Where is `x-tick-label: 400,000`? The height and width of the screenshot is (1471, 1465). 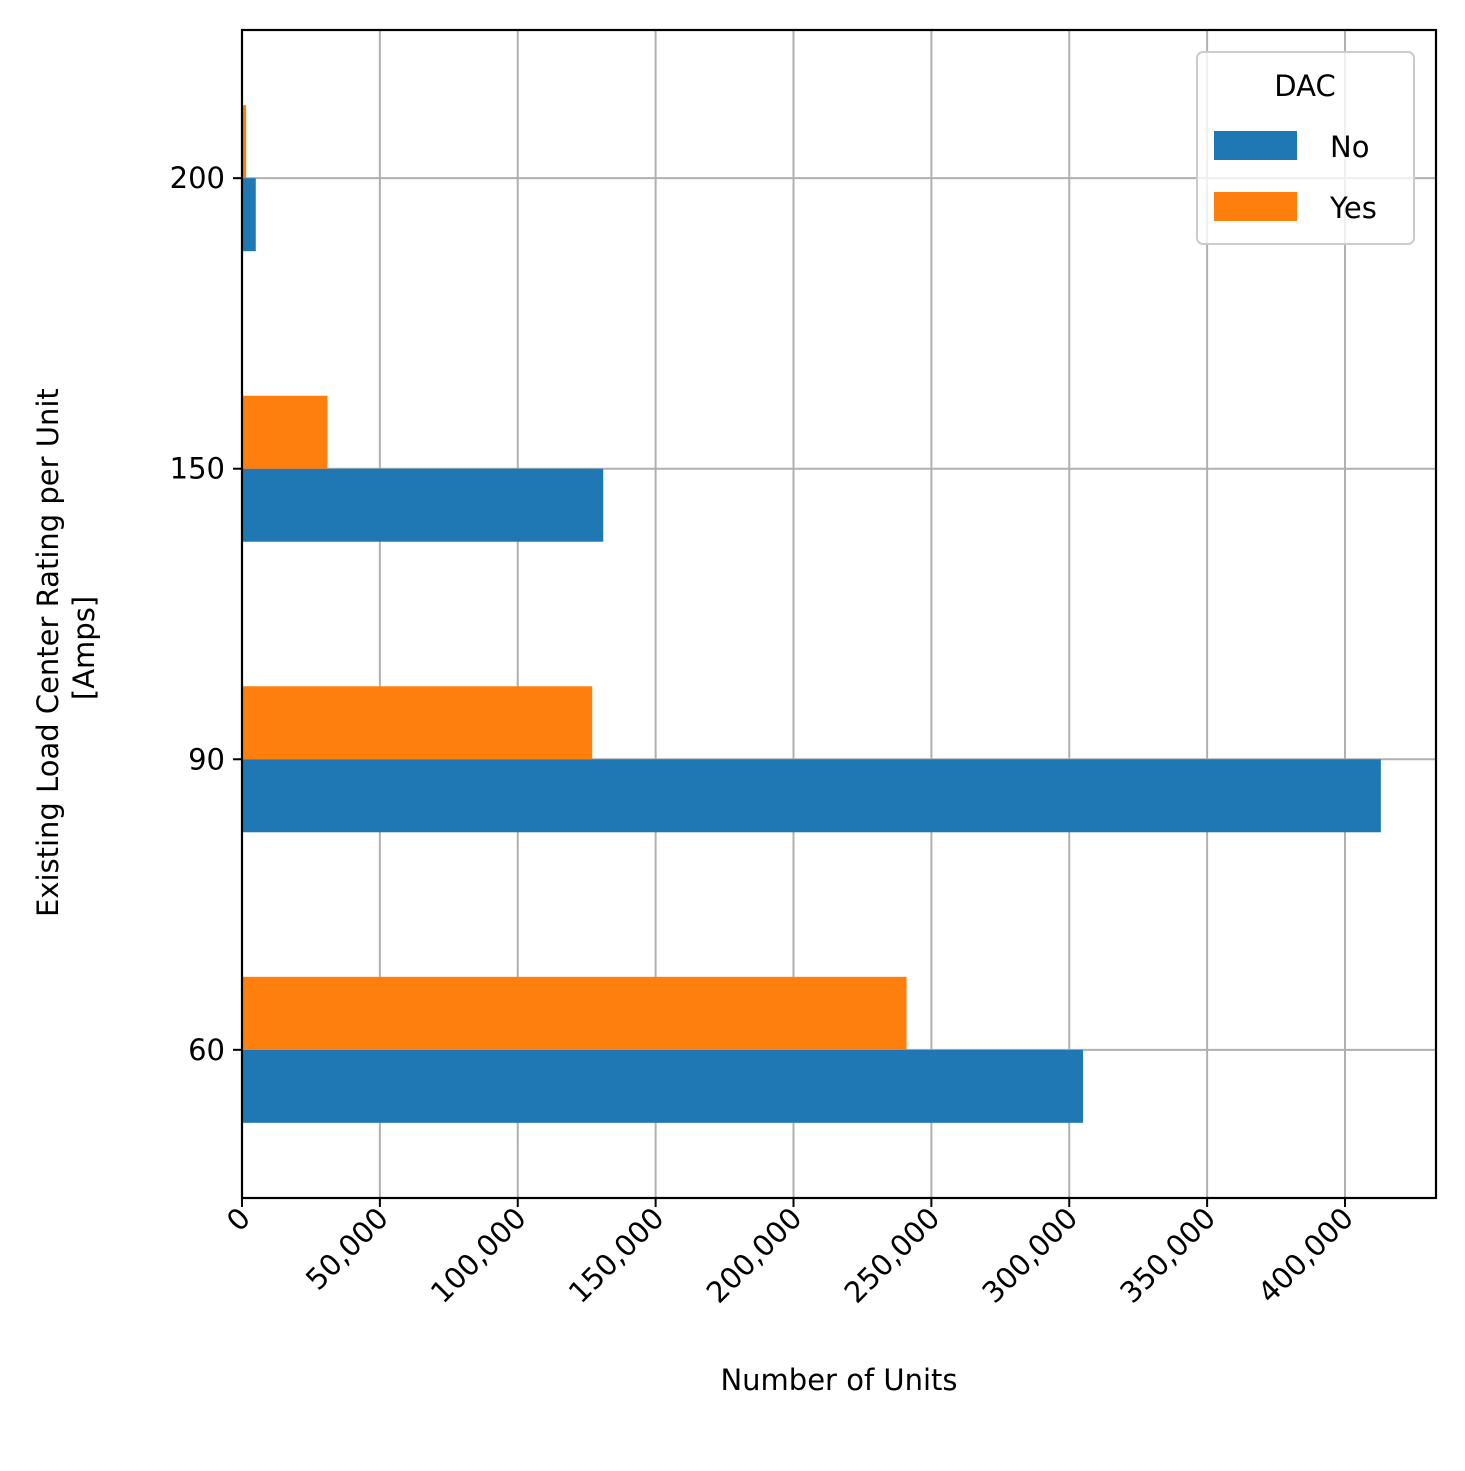 x-tick-label: 400,000 is located at coordinates (1305, 1255).